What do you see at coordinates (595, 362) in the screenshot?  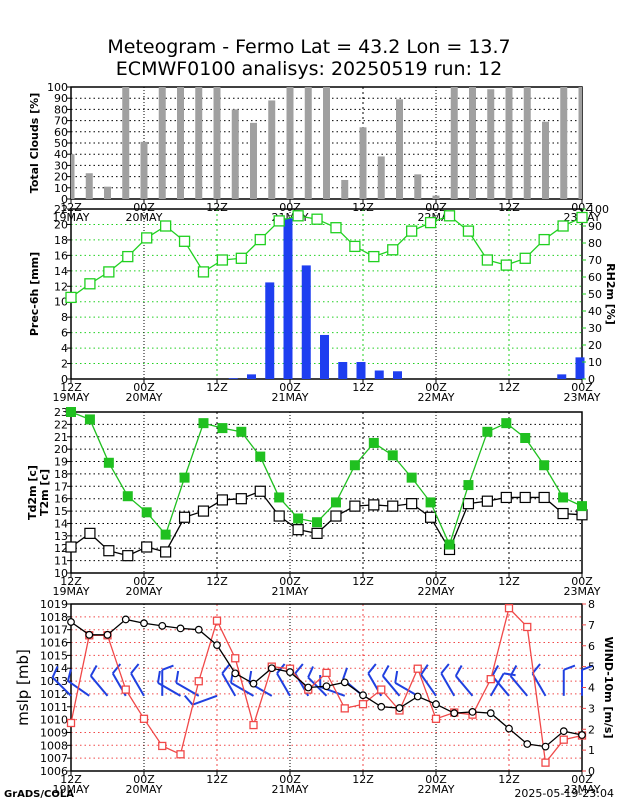 I see `y-right-tick-label: 10` at bounding box center [595, 362].